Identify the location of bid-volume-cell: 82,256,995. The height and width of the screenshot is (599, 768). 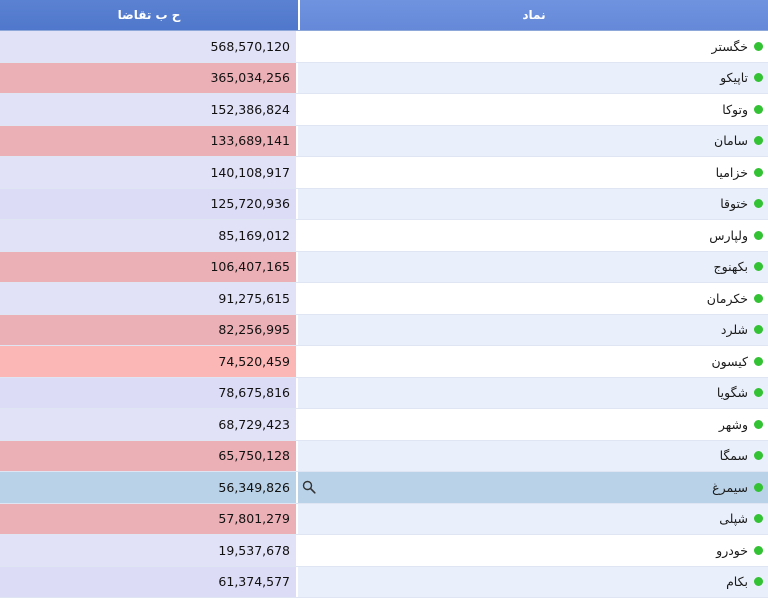
(149, 329).